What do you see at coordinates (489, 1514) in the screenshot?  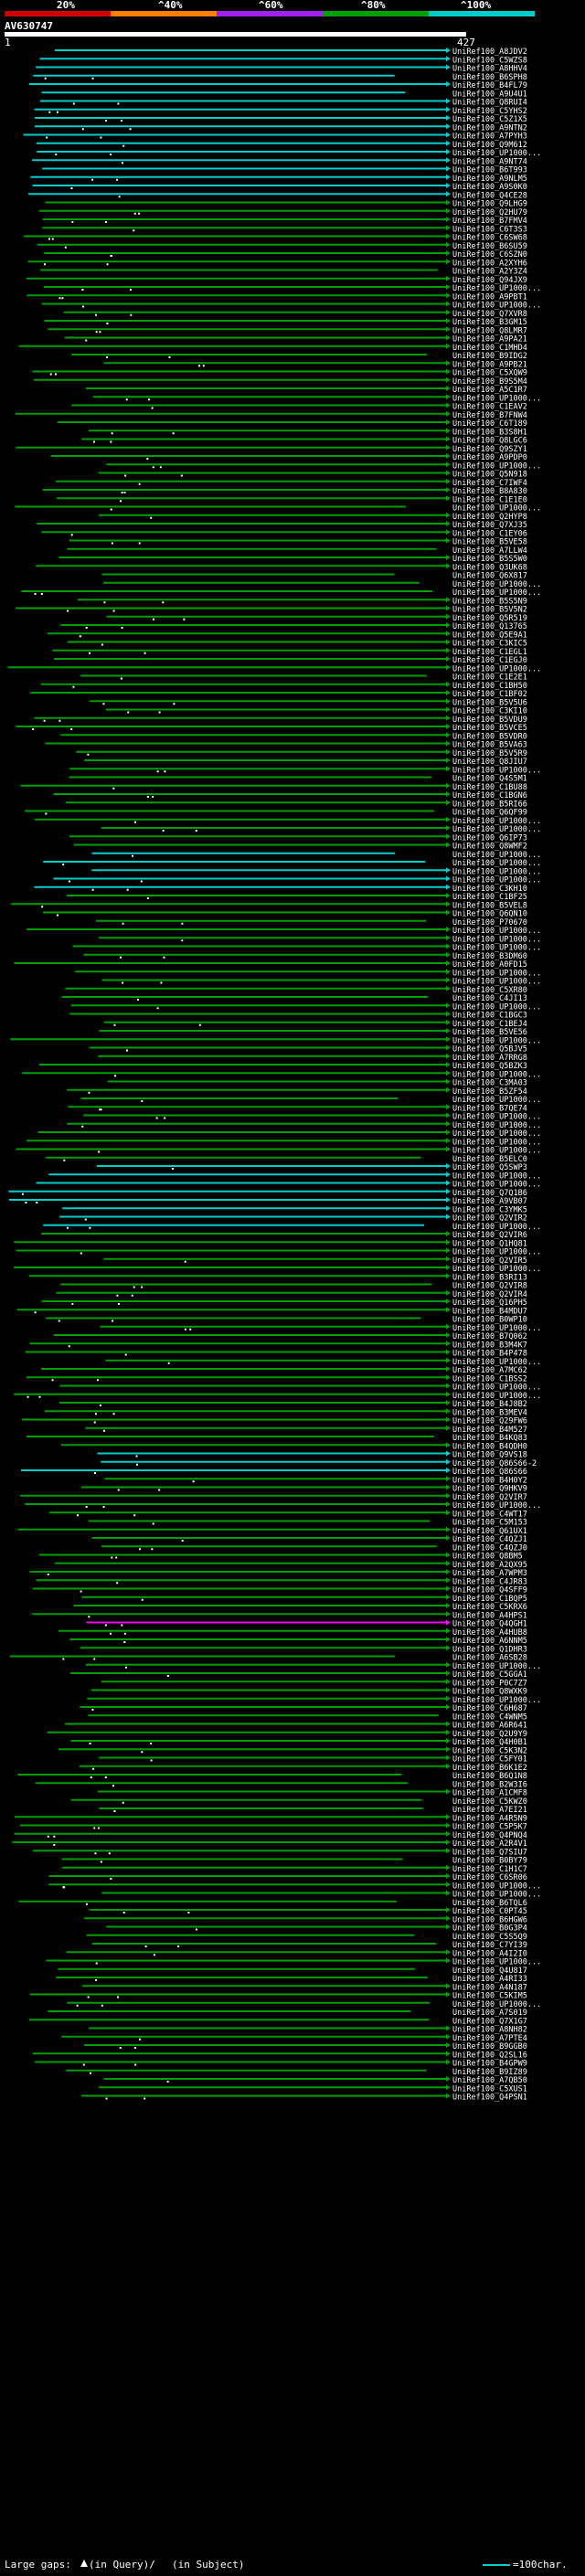 I see `hit-label: UniRef100_C4WT17` at bounding box center [489, 1514].